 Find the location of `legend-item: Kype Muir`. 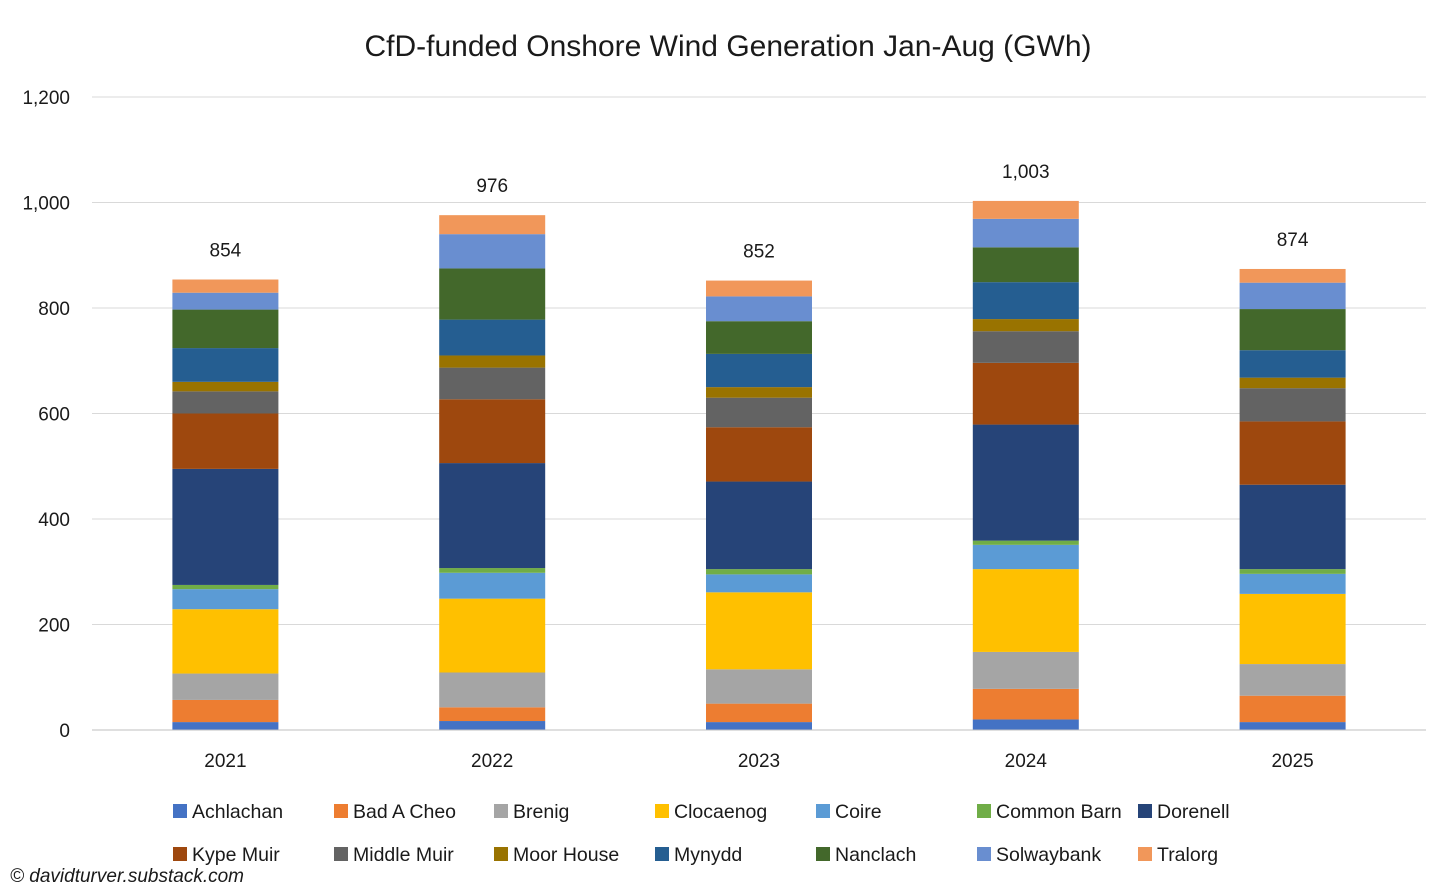

legend-item: Kype Muir is located at coordinates (226, 855).